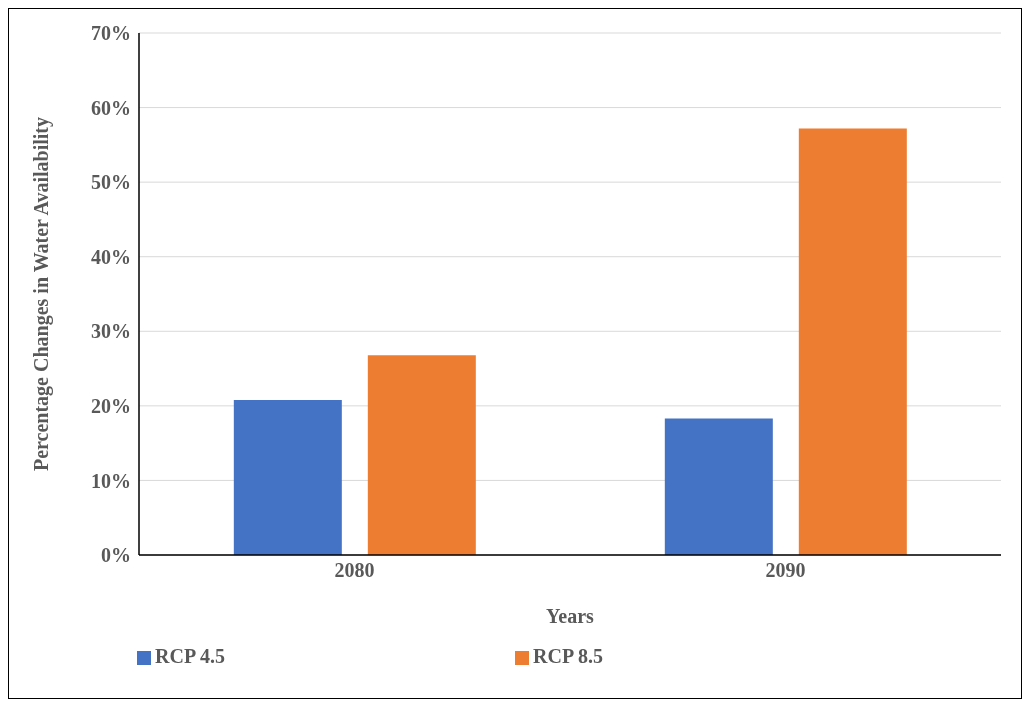 This screenshot has width=1030, height=707. Describe the element at coordinates (111, 107) in the screenshot. I see `y-tick-label: 60%` at that location.